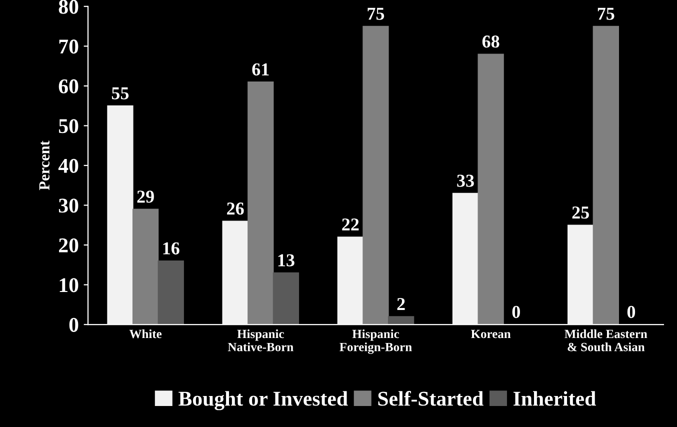 The image size is (677, 427). Describe the element at coordinates (73, 325) in the screenshot. I see `y-tick-label: 0` at that location.